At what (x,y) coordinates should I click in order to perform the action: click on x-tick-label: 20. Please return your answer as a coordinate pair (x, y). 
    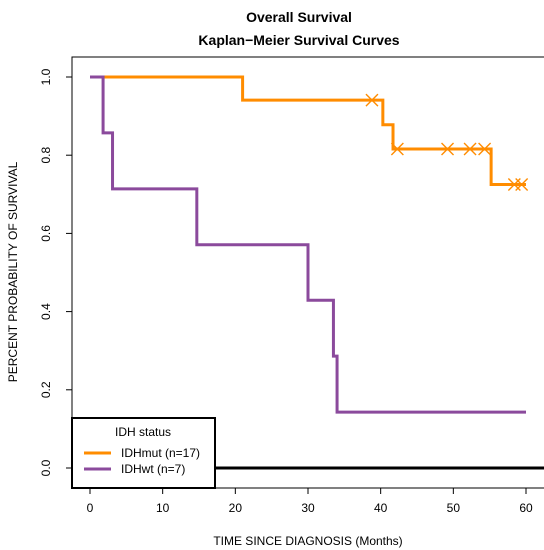
    Looking at the image, I should click on (236, 508).